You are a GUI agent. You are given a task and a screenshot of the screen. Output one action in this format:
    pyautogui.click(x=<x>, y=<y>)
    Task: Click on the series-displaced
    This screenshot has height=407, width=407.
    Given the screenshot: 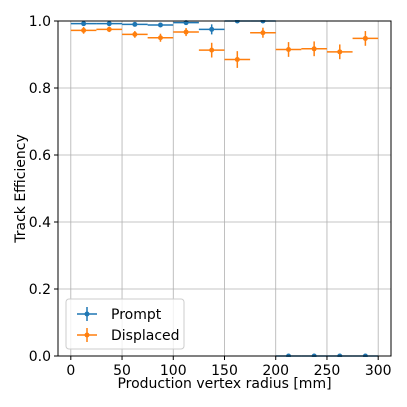 What is the action you would take?
    pyautogui.click(x=224, y=47)
    